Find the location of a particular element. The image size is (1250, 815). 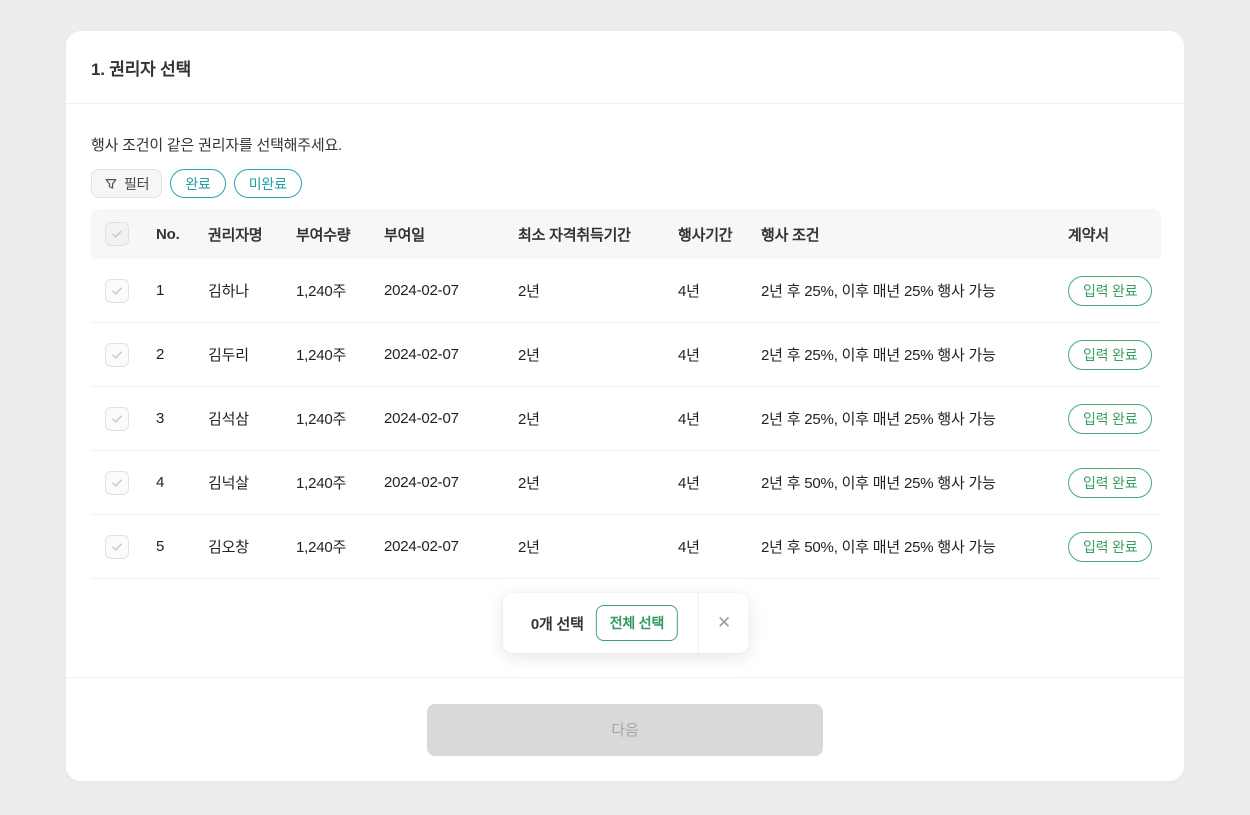

row-number: 1 is located at coordinates (160, 290).